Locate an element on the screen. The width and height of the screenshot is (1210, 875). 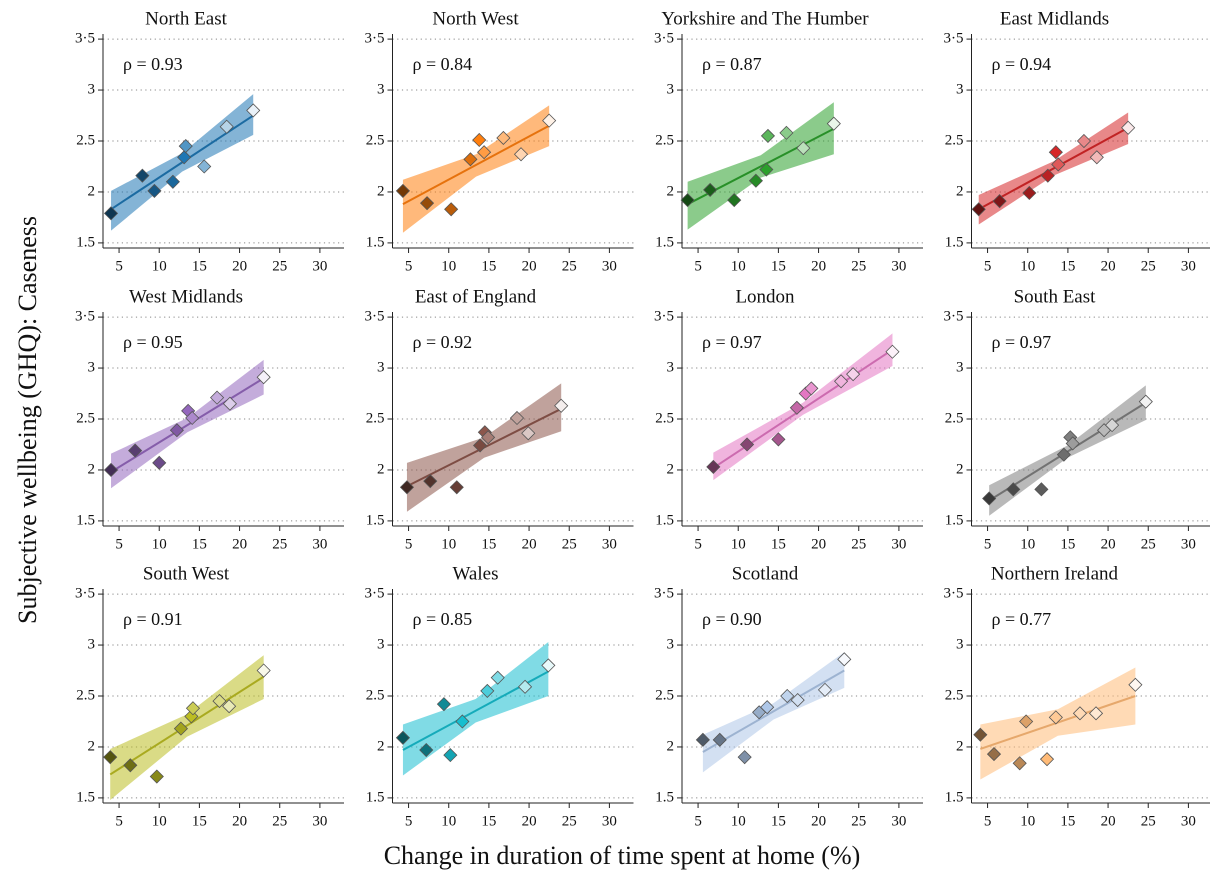
correlation-annotation: ρ = 0.97 is located at coordinates (1022, 342).